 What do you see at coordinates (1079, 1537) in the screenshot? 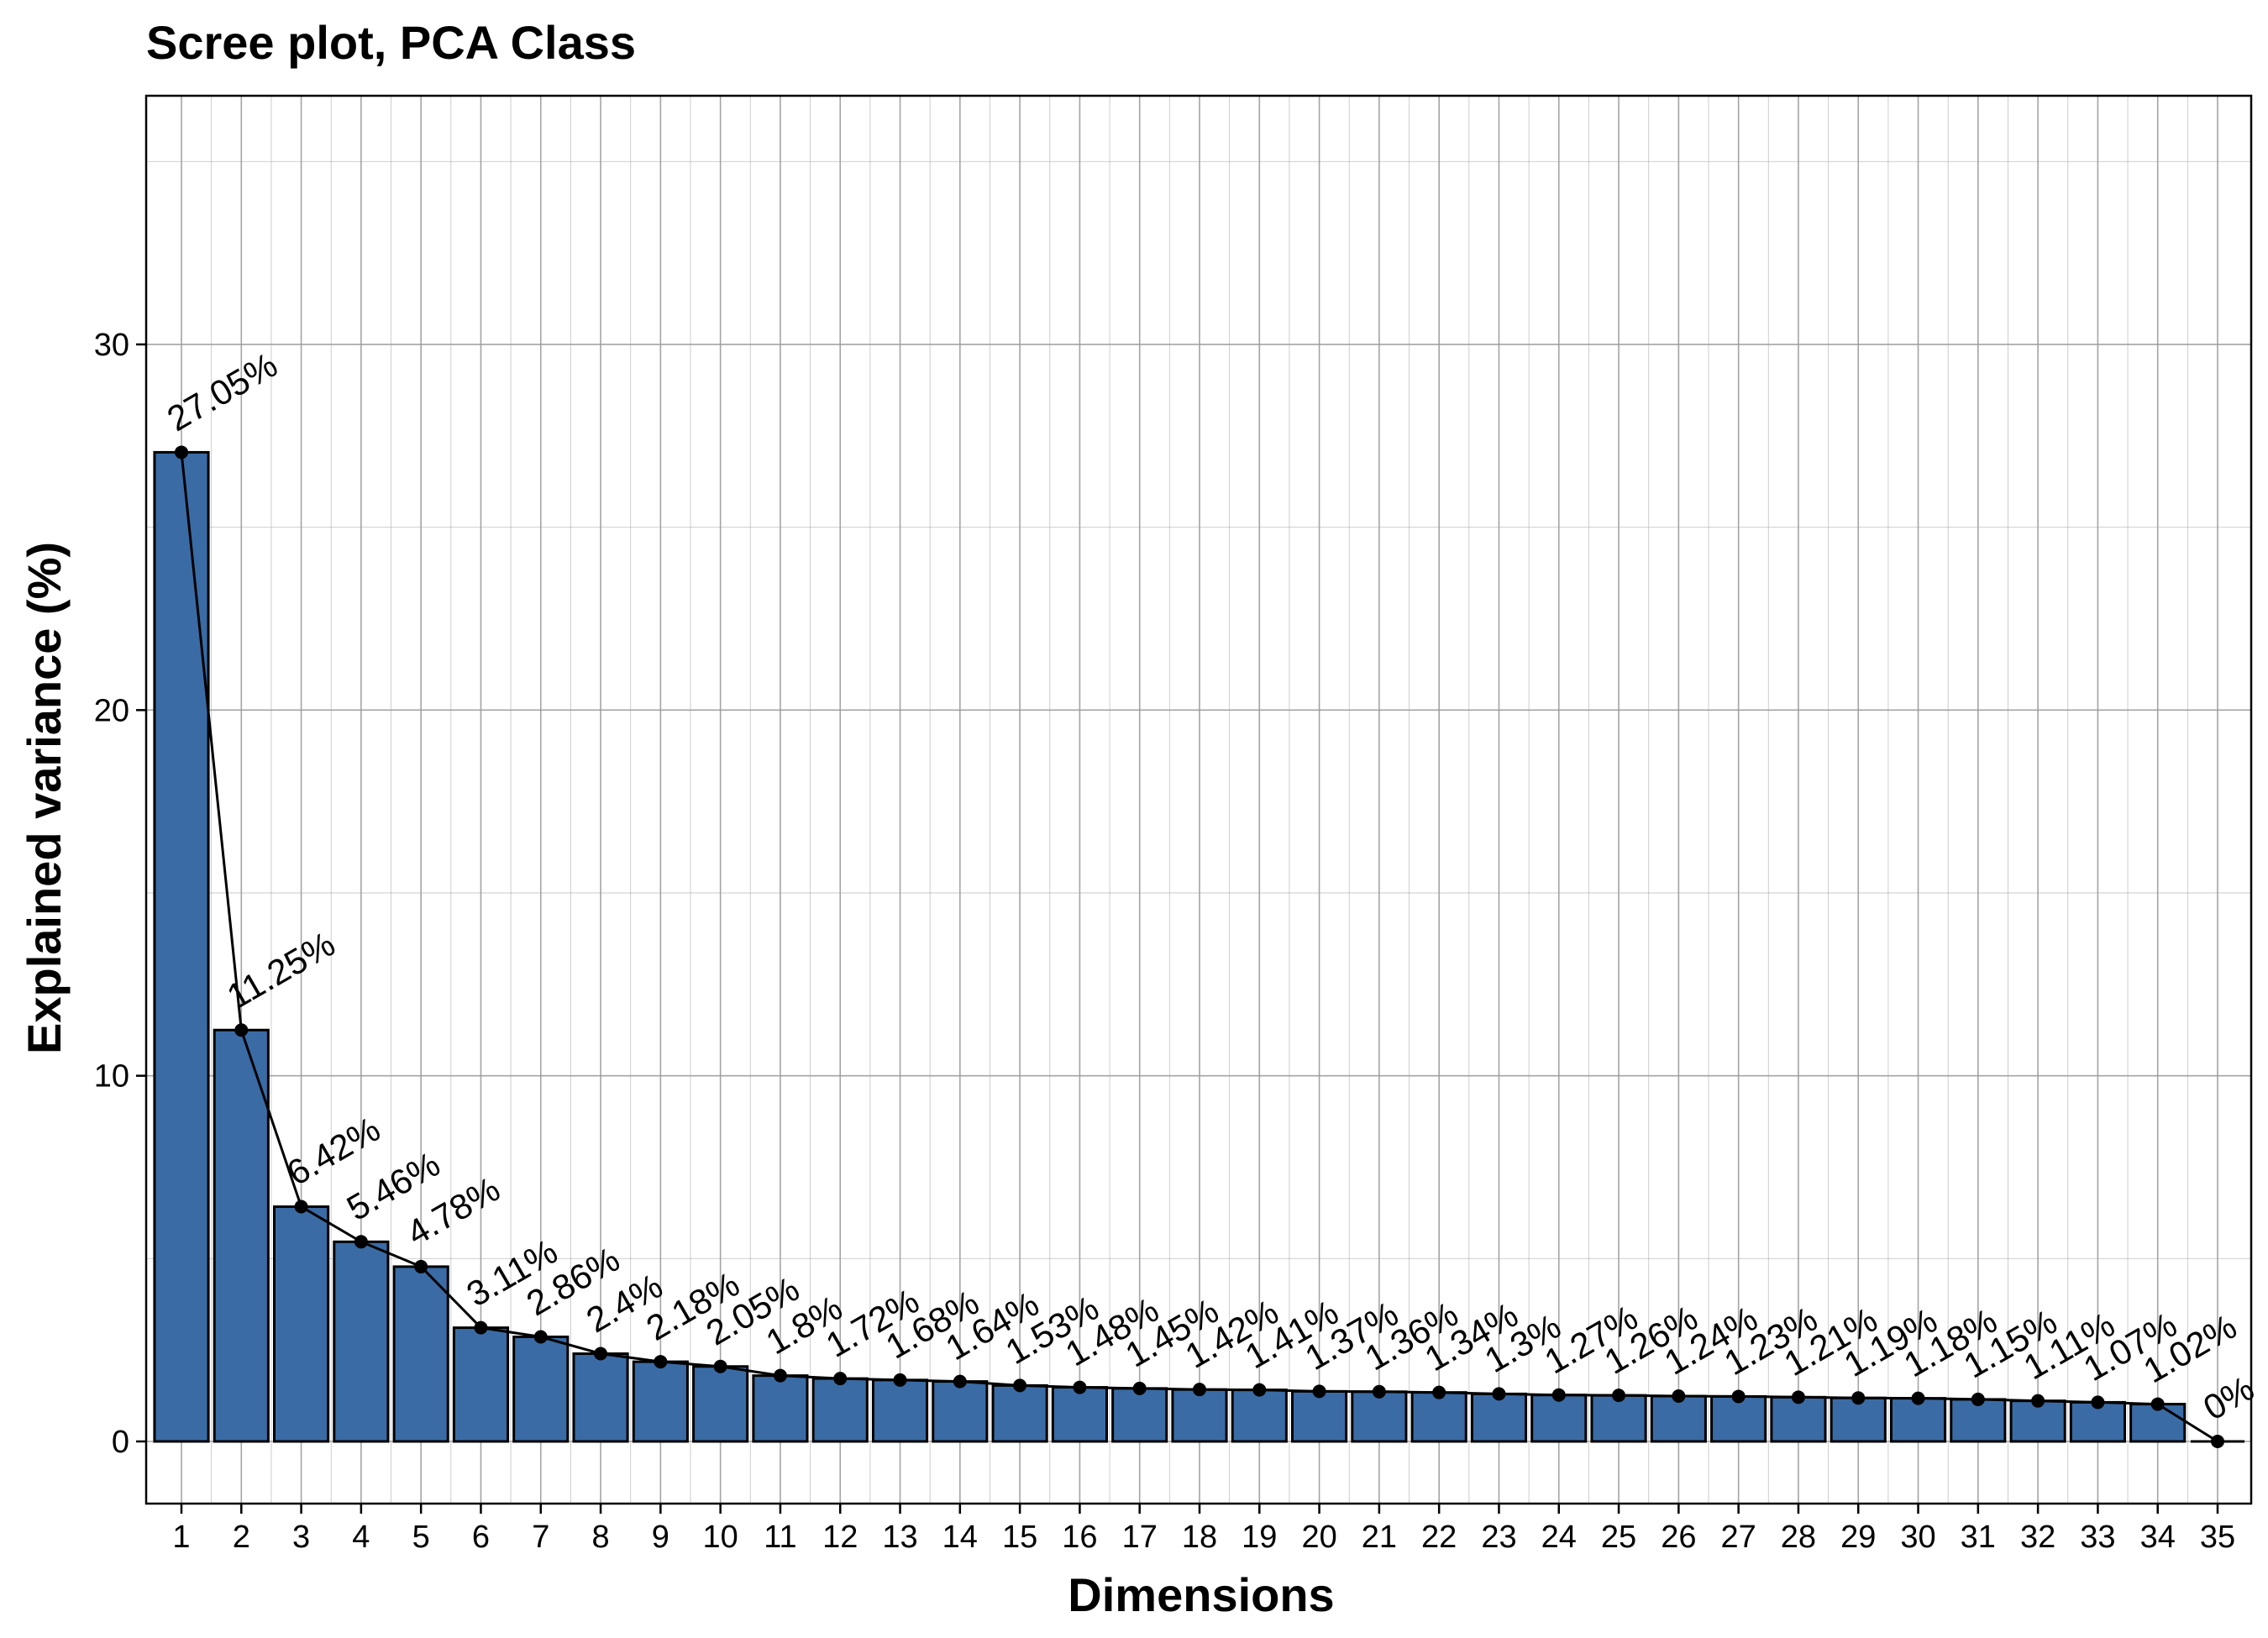
I see `x-tick-label: 16` at bounding box center [1079, 1537].